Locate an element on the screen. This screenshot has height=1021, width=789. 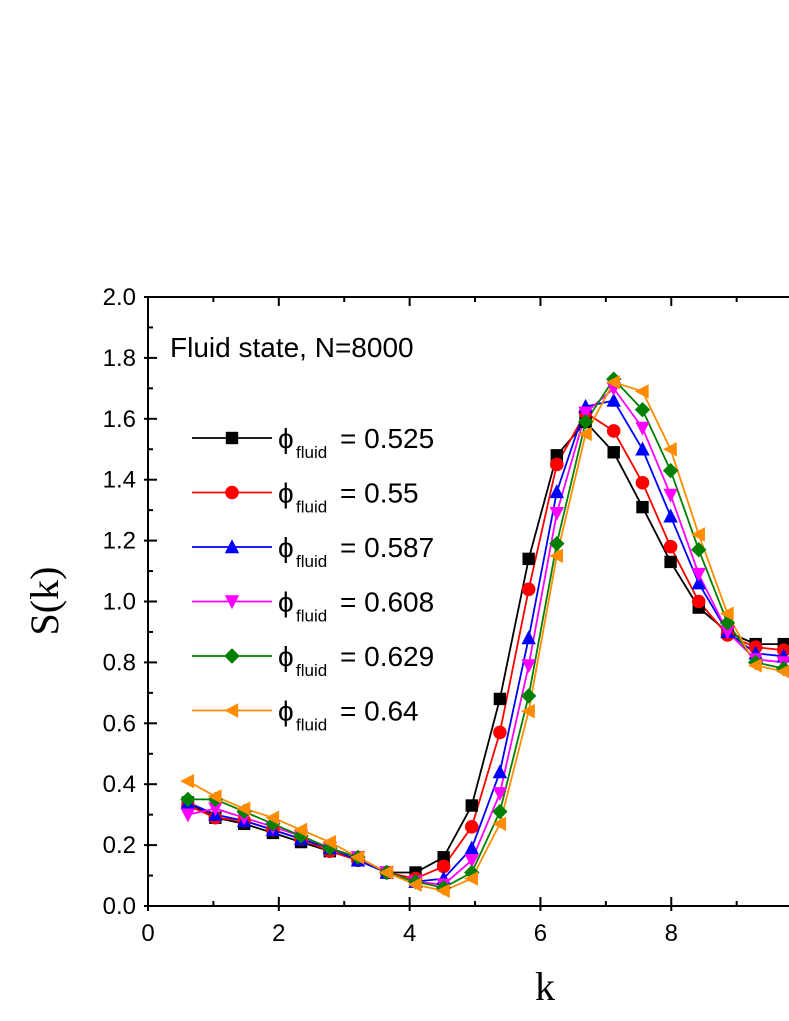
y-tick-label-10: 2.0 is located at coordinates (119, 297).